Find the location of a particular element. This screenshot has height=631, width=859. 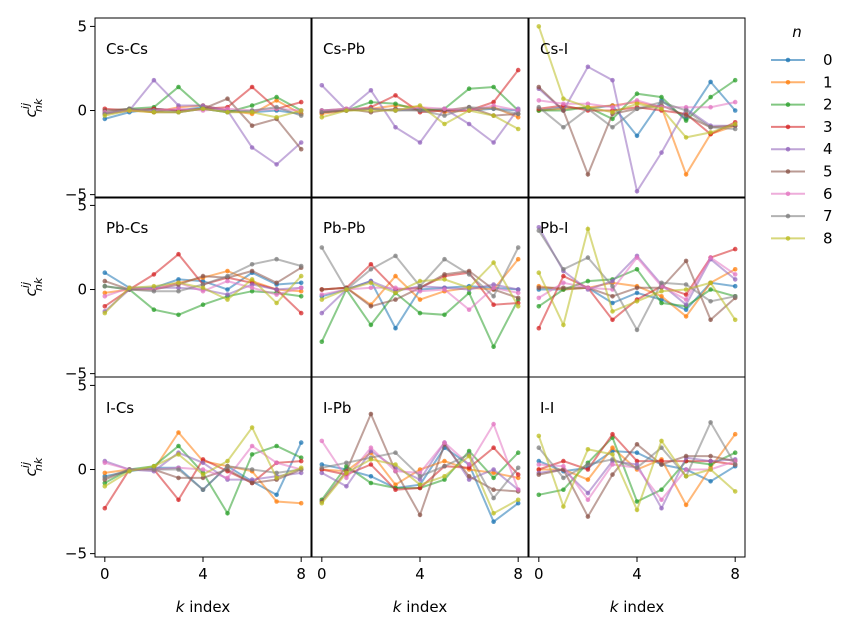

y-tick-label: 5 is located at coordinates (82, 385).